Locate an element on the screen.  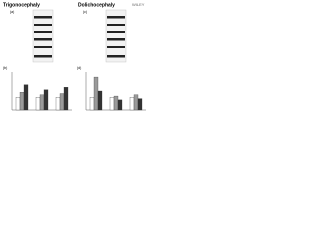
blot-a is located at coordinates (43, 36).